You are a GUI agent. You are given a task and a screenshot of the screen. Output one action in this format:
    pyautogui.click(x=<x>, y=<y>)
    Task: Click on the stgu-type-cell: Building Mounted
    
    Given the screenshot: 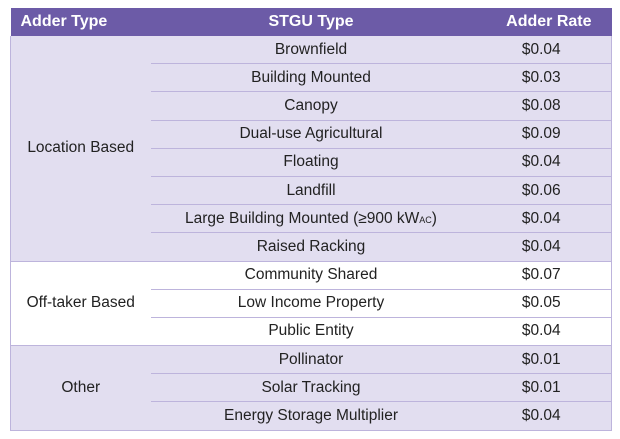 What is the action you would take?
    pyautogui.click(x=311, y=78)
    